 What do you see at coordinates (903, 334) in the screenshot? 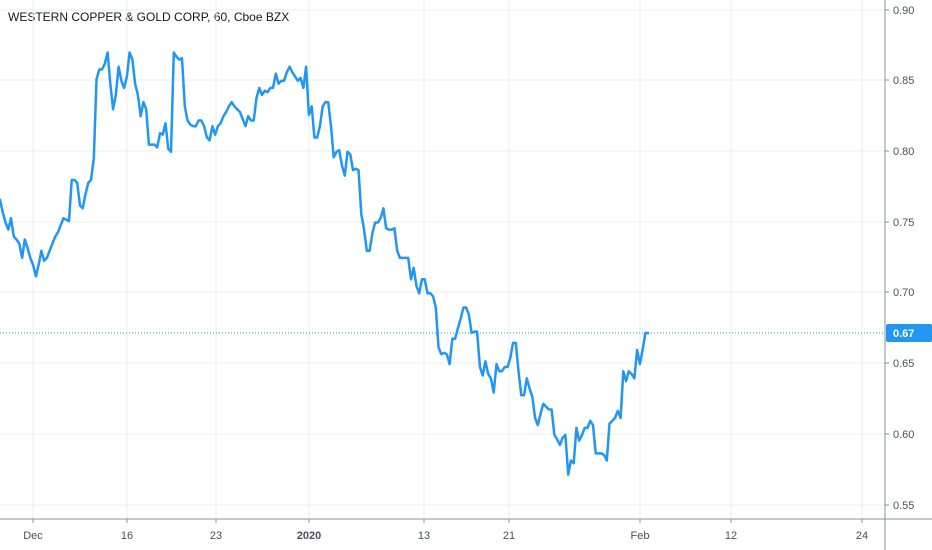
I see `last-price-label: 0.67` at bounding box center [903, 334].